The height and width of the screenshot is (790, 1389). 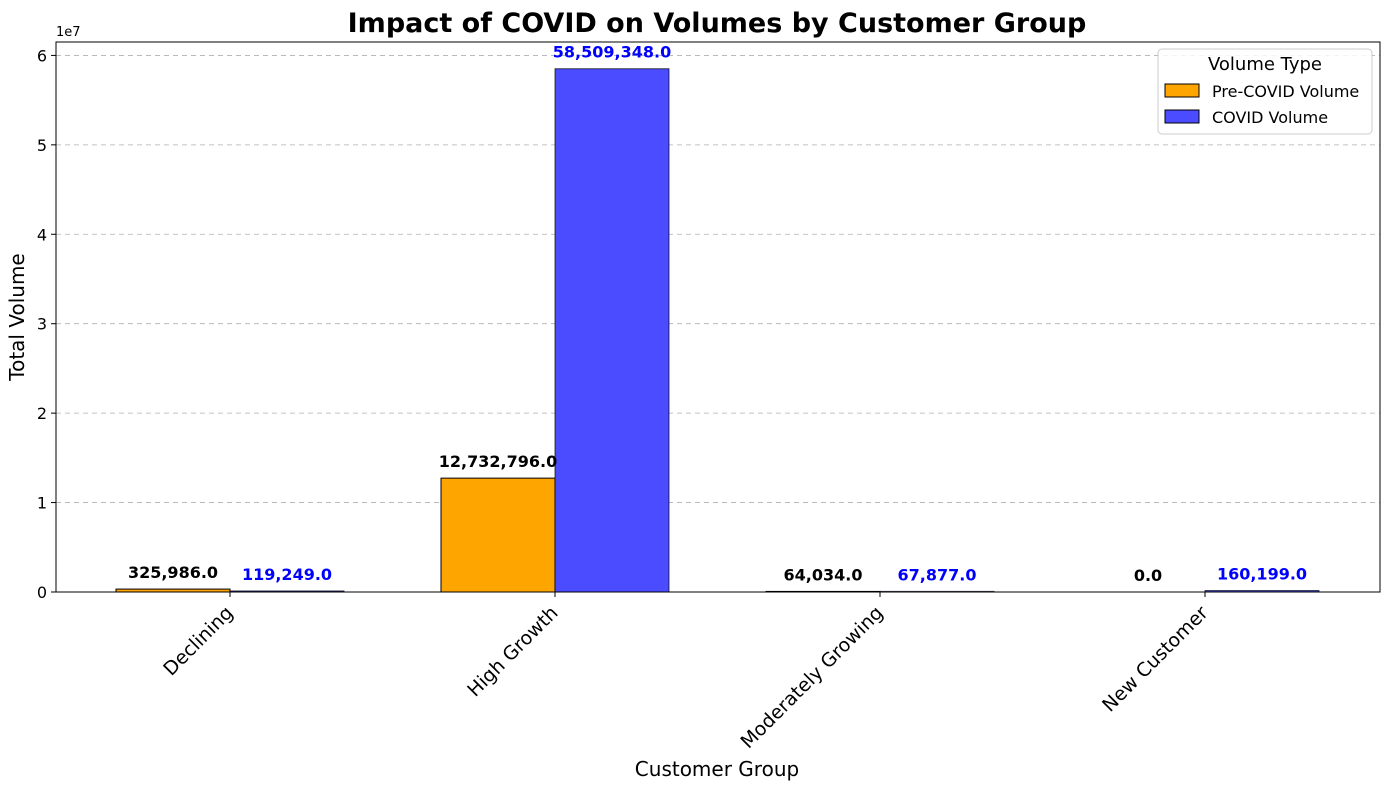 I want to click on y-axis-ticks: 0 1 2 3 4 5 6, so click(x=46, y=324).